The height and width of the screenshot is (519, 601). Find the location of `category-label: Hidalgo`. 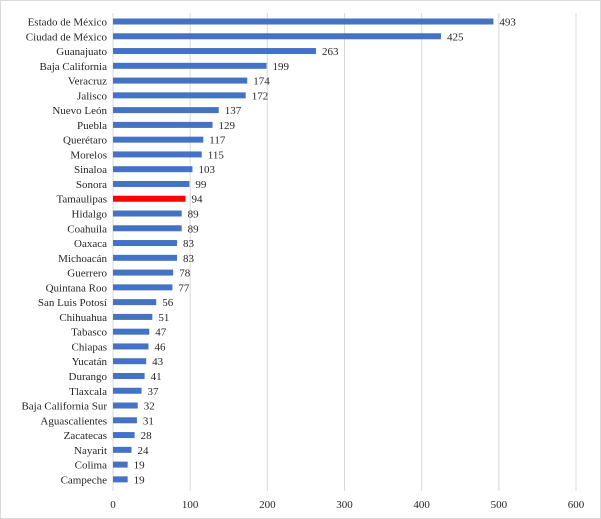

category-label: Hidalgo is located at coordinates (90, 215).